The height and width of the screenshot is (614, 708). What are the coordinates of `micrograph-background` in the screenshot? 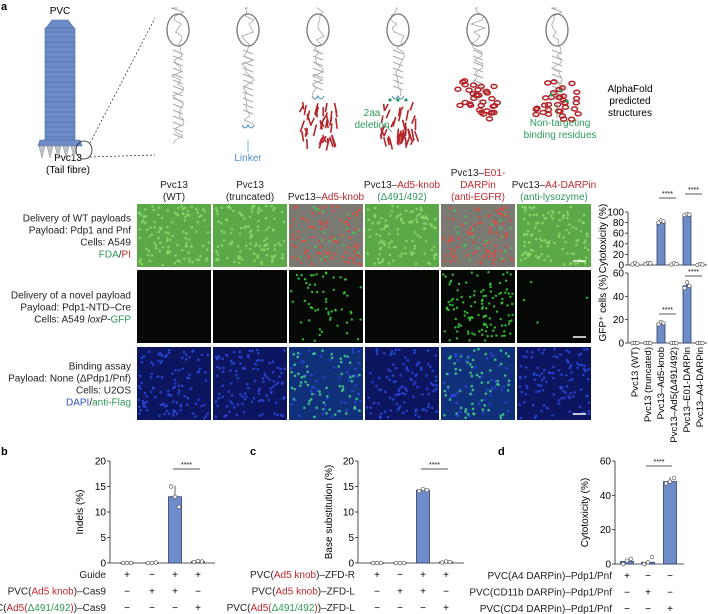 It's located at (250, 383).